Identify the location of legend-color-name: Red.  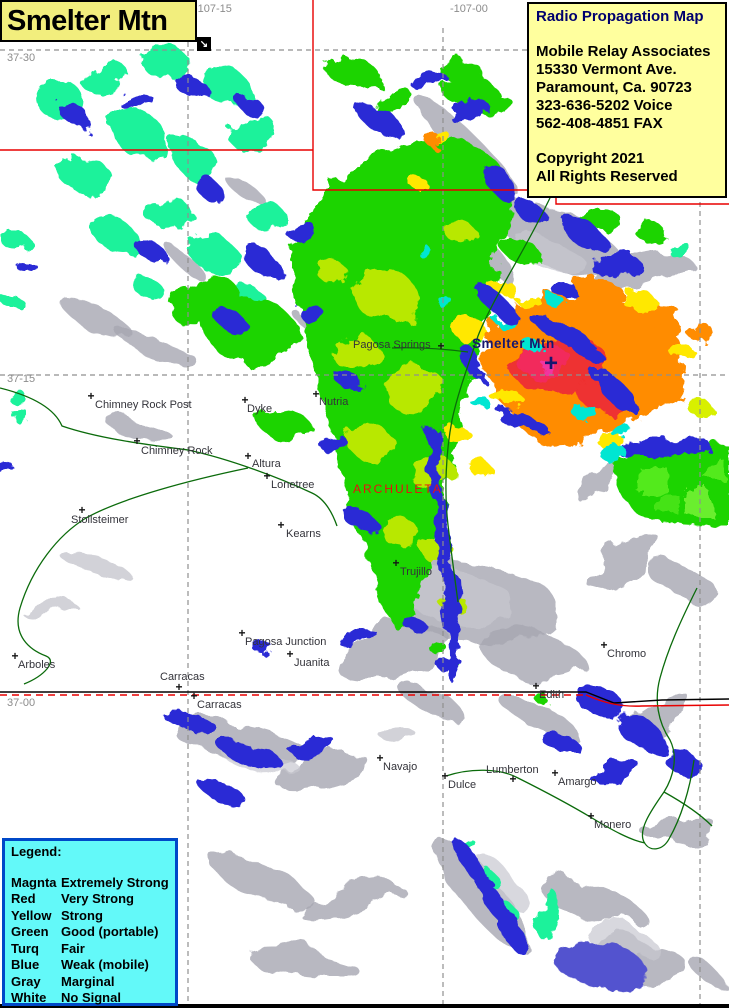
(23, 898).